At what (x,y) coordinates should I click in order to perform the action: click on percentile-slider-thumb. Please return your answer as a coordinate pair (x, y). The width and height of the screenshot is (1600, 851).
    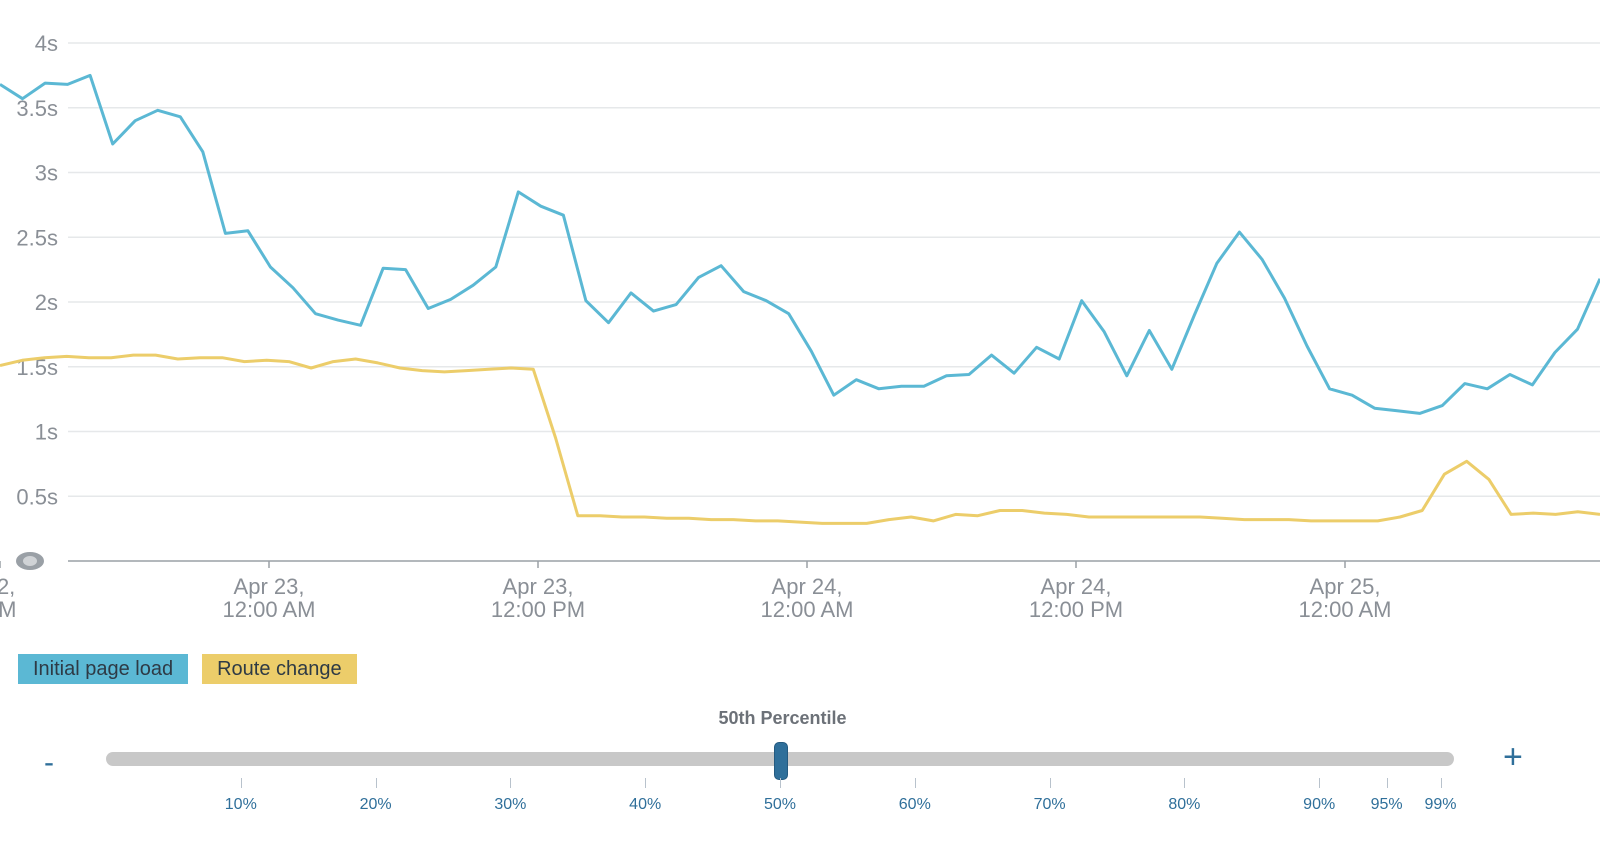
    Looking at the image, I should click on (781, 761).